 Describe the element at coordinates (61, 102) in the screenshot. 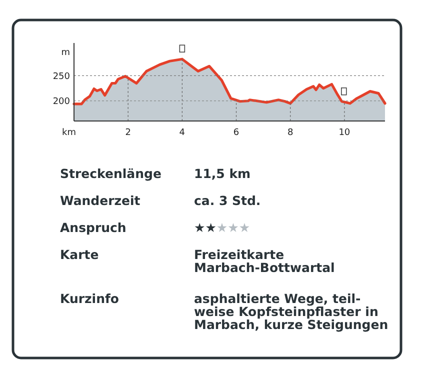

I see `y-tick-label: 200` at that location.